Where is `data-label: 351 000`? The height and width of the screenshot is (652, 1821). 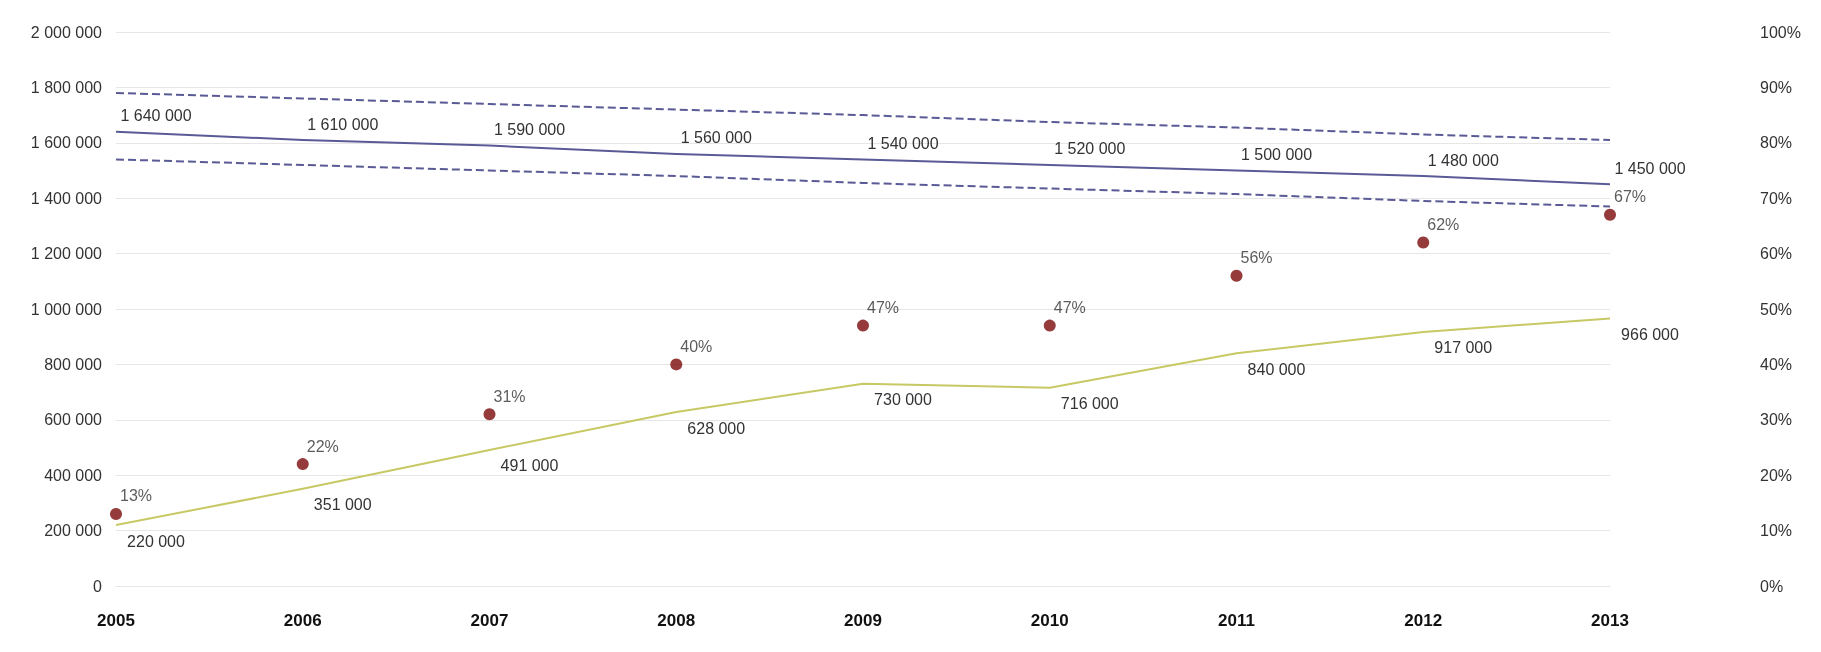 data-label: 351 000 is located at coordinates (342, 505).